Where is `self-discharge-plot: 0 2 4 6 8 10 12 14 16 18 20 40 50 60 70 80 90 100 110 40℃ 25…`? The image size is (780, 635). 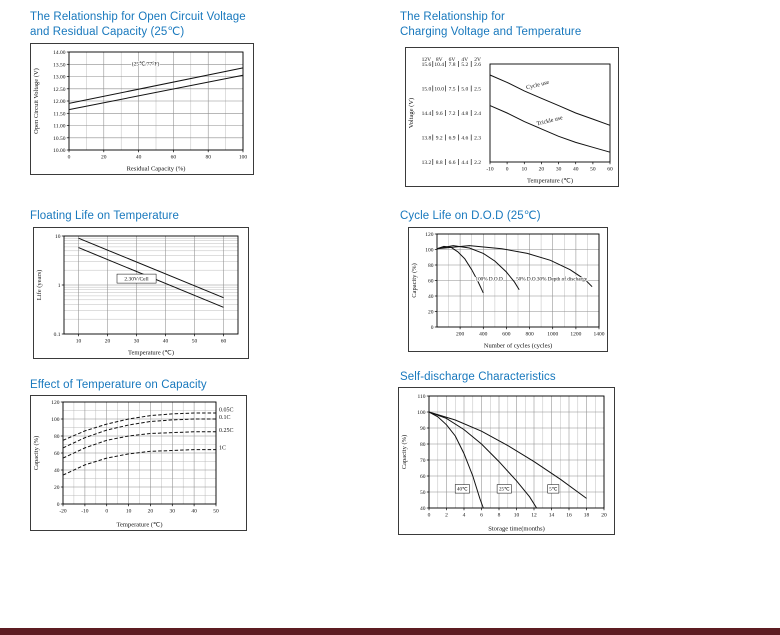 self-discharge-plot: 0 2 4 6 8 10 12 14 16 18 20 40 50 60 70 80 90 100 110 40℃ 25… is located at coordinates (504, 463).